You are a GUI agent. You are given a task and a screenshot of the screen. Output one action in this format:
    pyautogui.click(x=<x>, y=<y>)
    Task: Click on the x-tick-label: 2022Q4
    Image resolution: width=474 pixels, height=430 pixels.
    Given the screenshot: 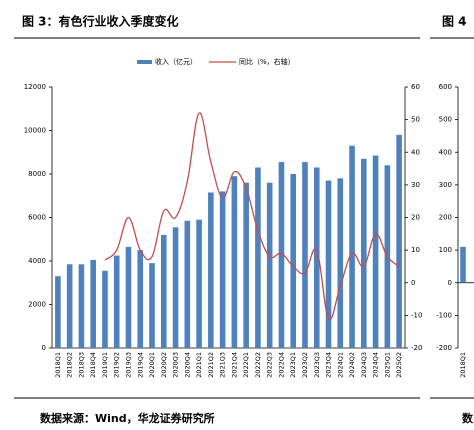 What is the action you would take?
    pyautogui.click(x=281, y=365)
    